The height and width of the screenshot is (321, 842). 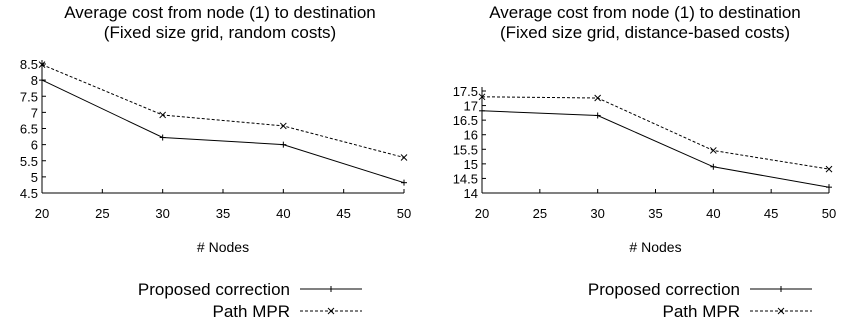 I want to click on y-tick-label: 7, so click(x=34, y=112).